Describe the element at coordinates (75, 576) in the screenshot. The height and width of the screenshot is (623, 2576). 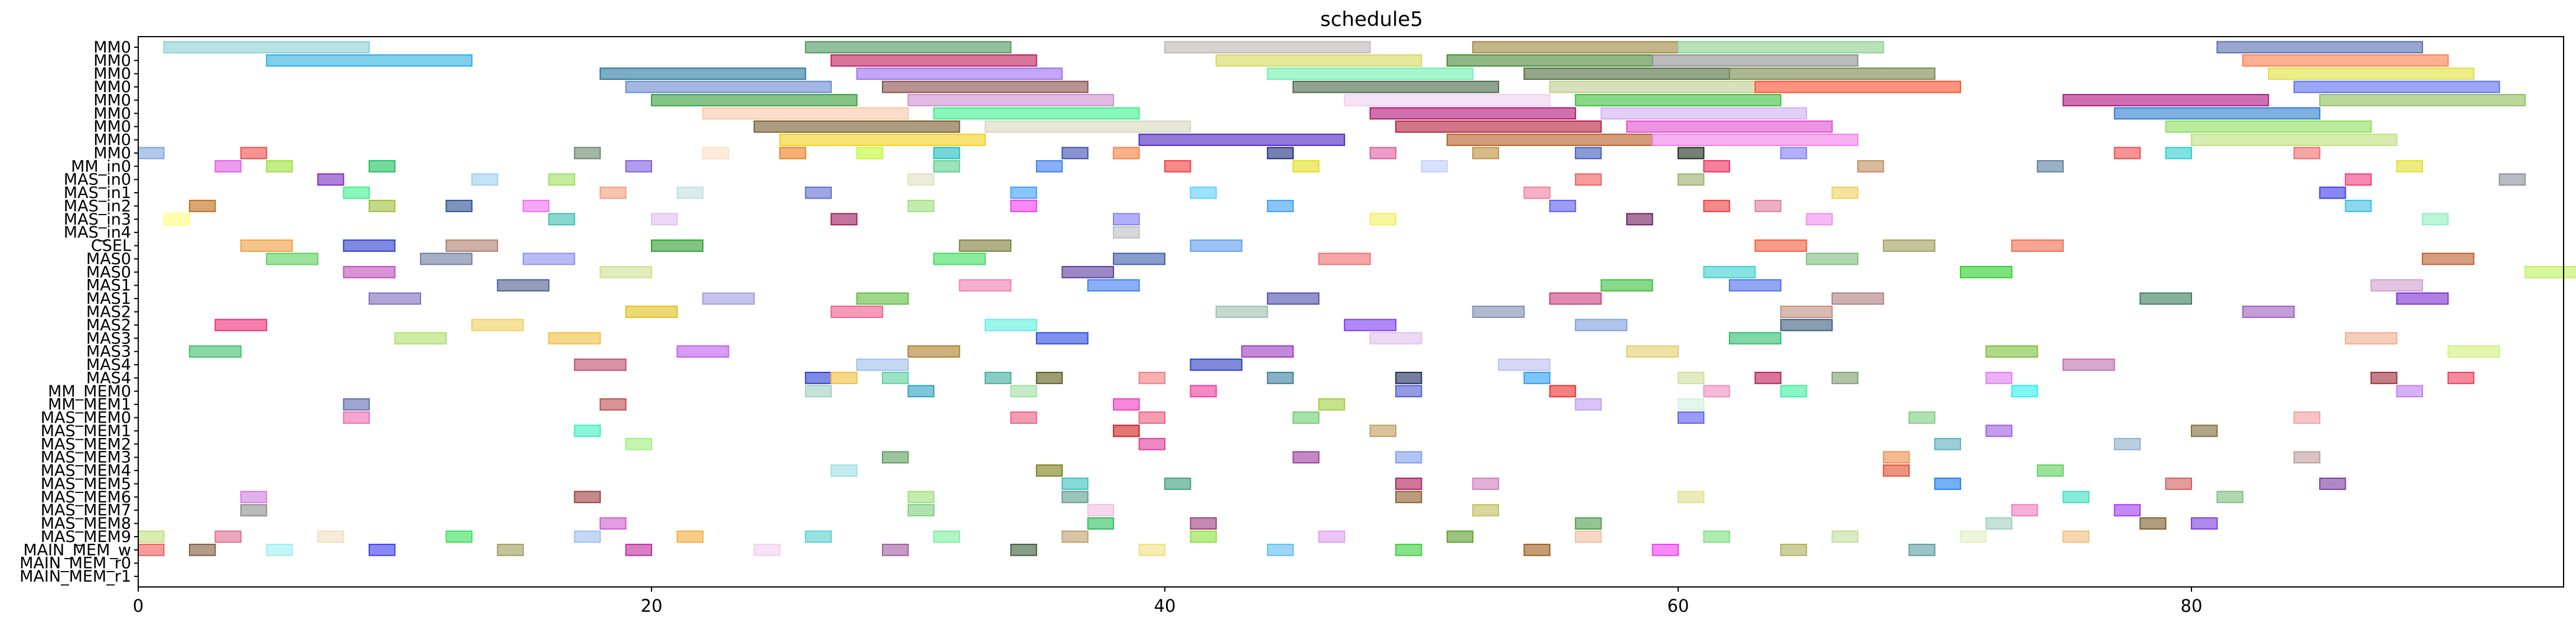
I see `y-tick-label: MAIN_MEM_r1` at that location.